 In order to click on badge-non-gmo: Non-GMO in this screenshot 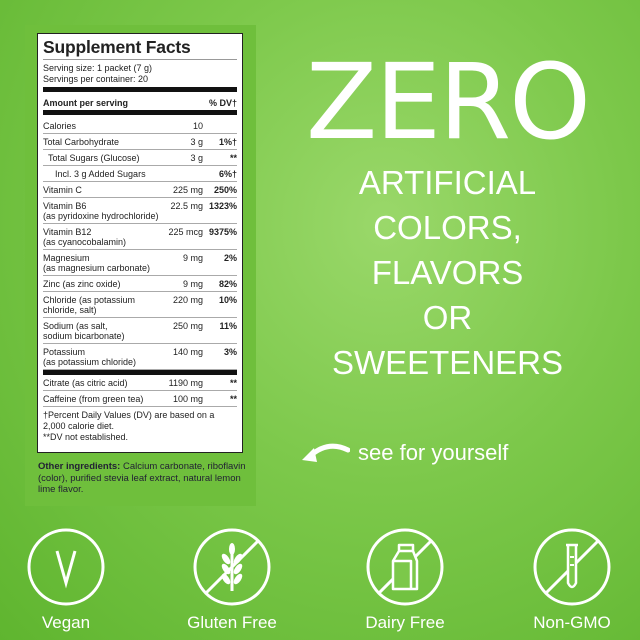, I will do `click(572, 580)`.